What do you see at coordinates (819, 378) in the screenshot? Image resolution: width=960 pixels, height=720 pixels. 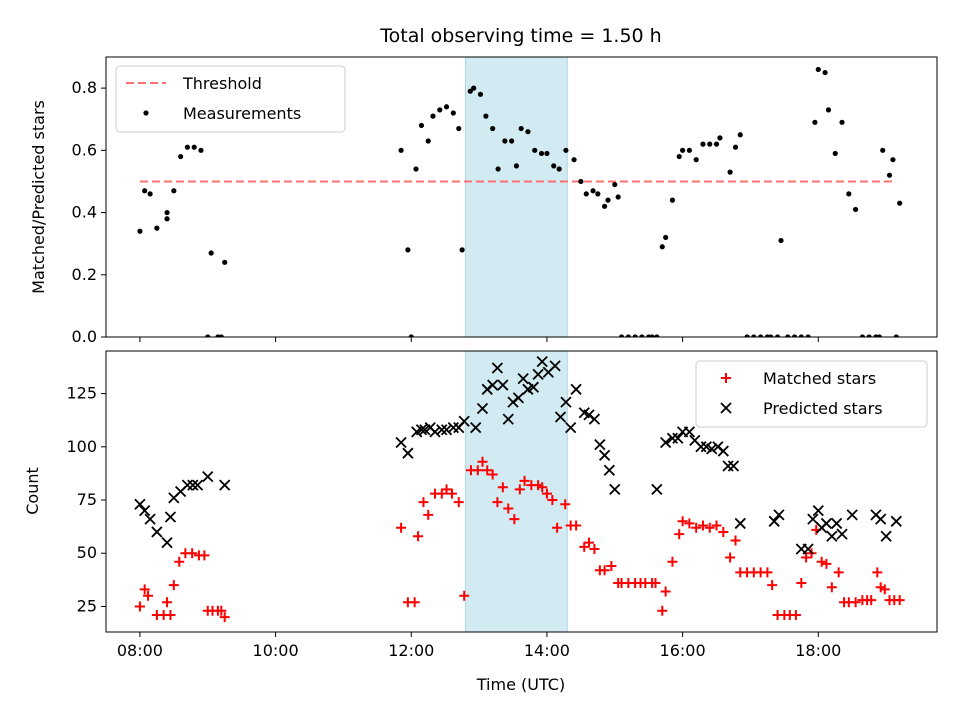 I see `legend-label: Matched stars` at bounding box center [819, 378].